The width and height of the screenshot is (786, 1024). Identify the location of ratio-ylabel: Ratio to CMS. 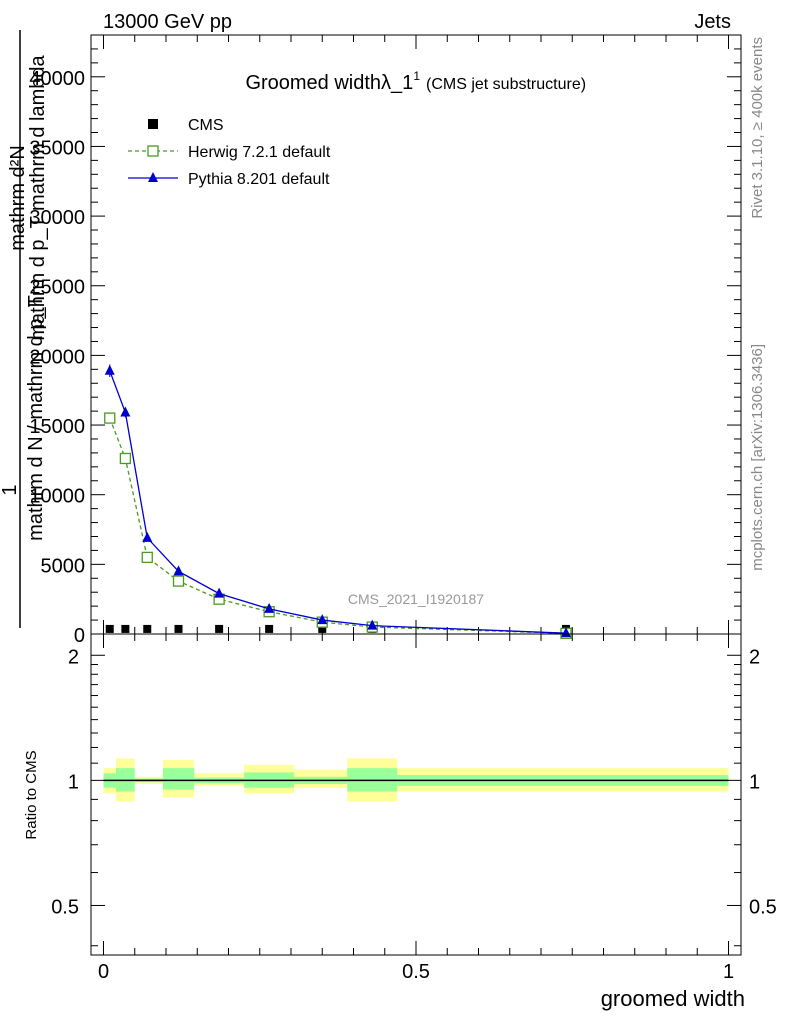
(31, 794).